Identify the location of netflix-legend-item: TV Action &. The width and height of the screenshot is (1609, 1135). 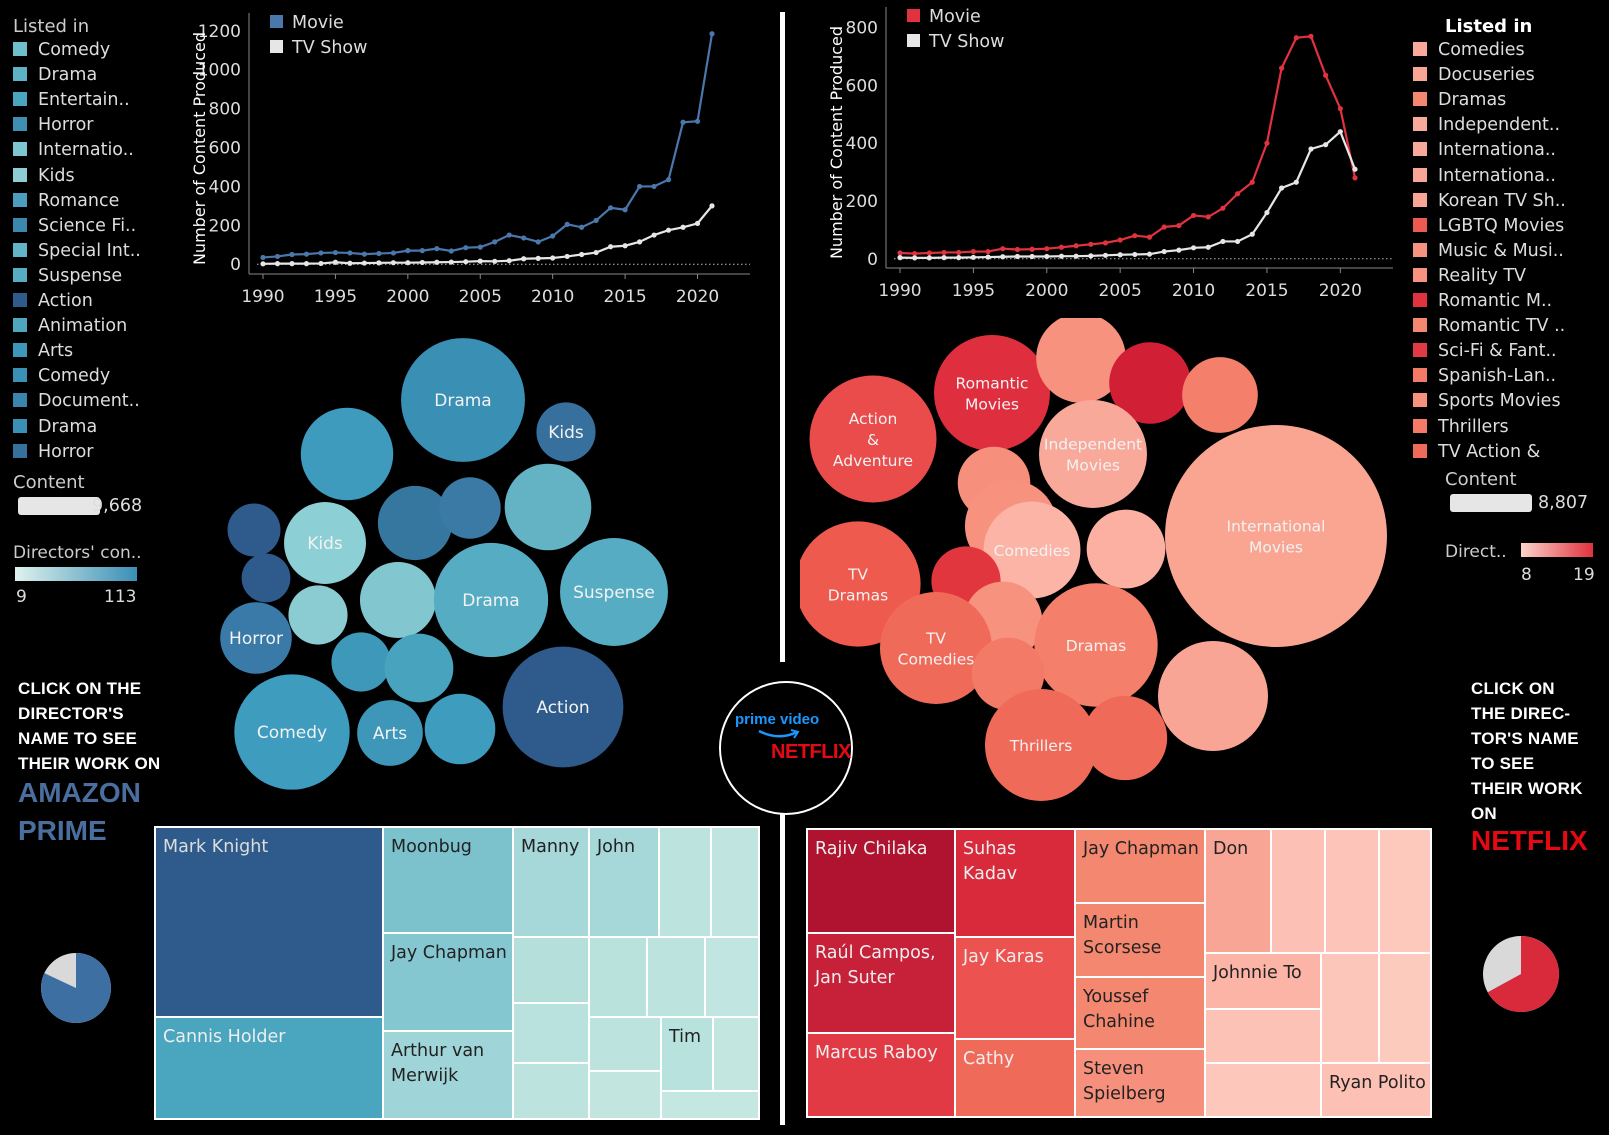
(1476, 450).